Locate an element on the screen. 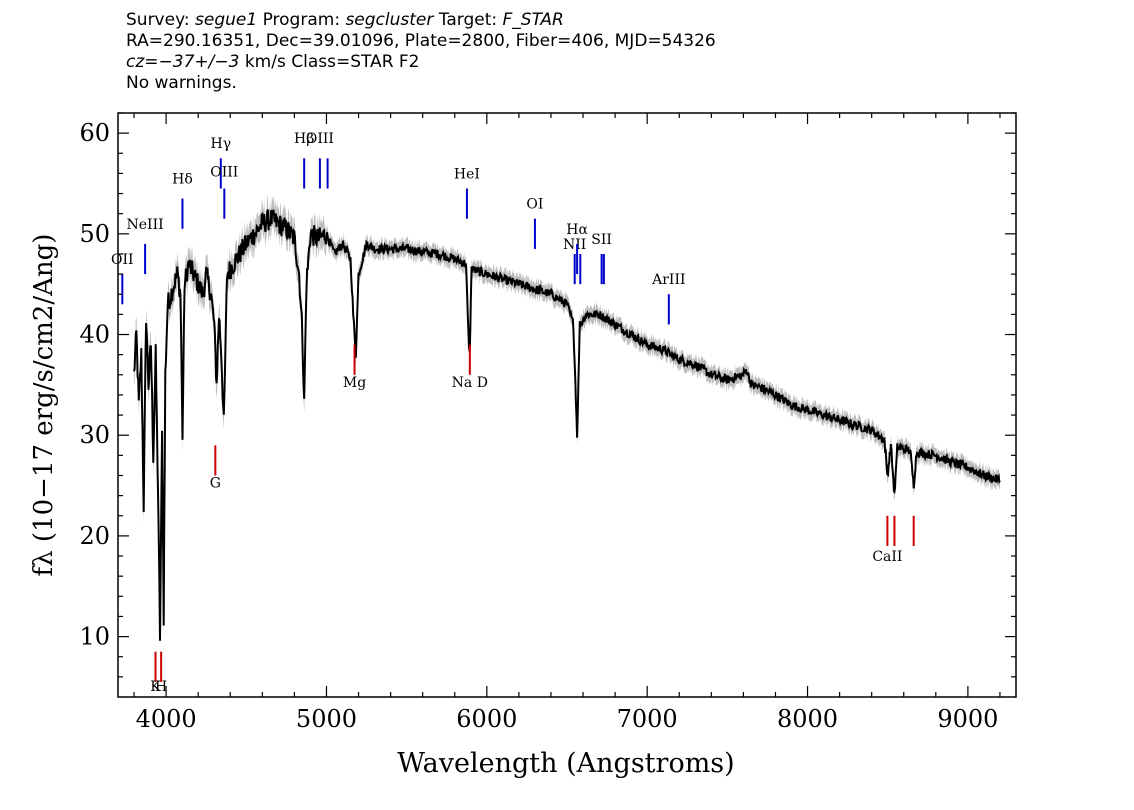 This screenshot has width=1134, height=810. emission-line-label: NeIII is located at coordinates (145, 225).